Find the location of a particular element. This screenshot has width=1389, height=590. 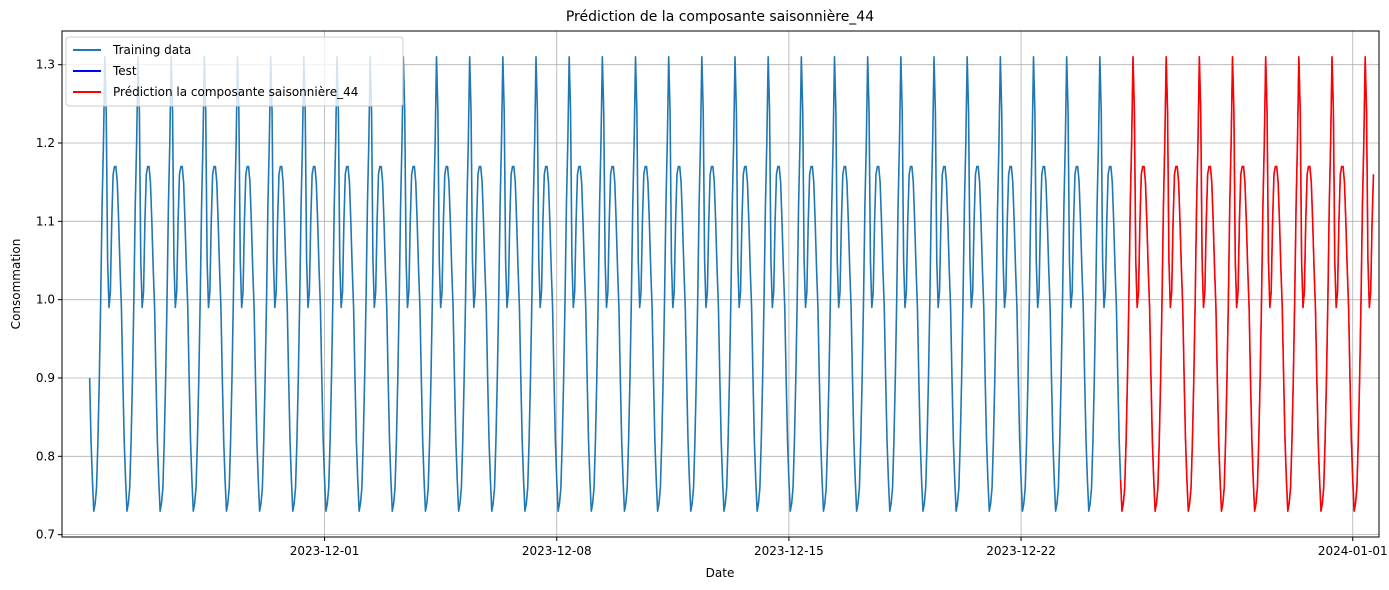

x-tick-label: 2024-01-01 is located at coordinates (1353, 551).